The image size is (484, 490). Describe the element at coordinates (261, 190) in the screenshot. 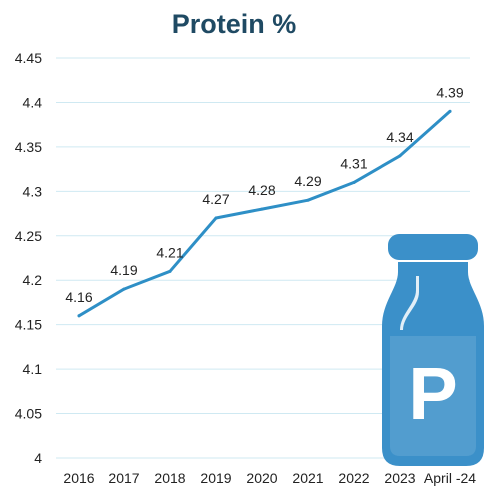

I see `data-label: 4.28` at that location.